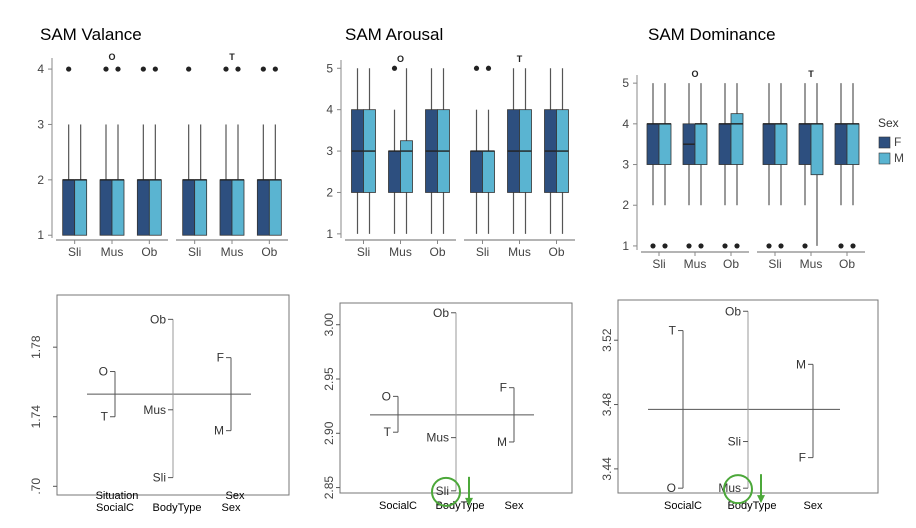 Image resolution: width=916 pixels, height=528 pixels. What do you see at coordinates (450, 142) in the screenshot?
I see `box-arousal: SAM Arousal 1 2 3 4 5 O Sli Mus Ob T Sli Mus Ob` at bounding box center [450, 142].